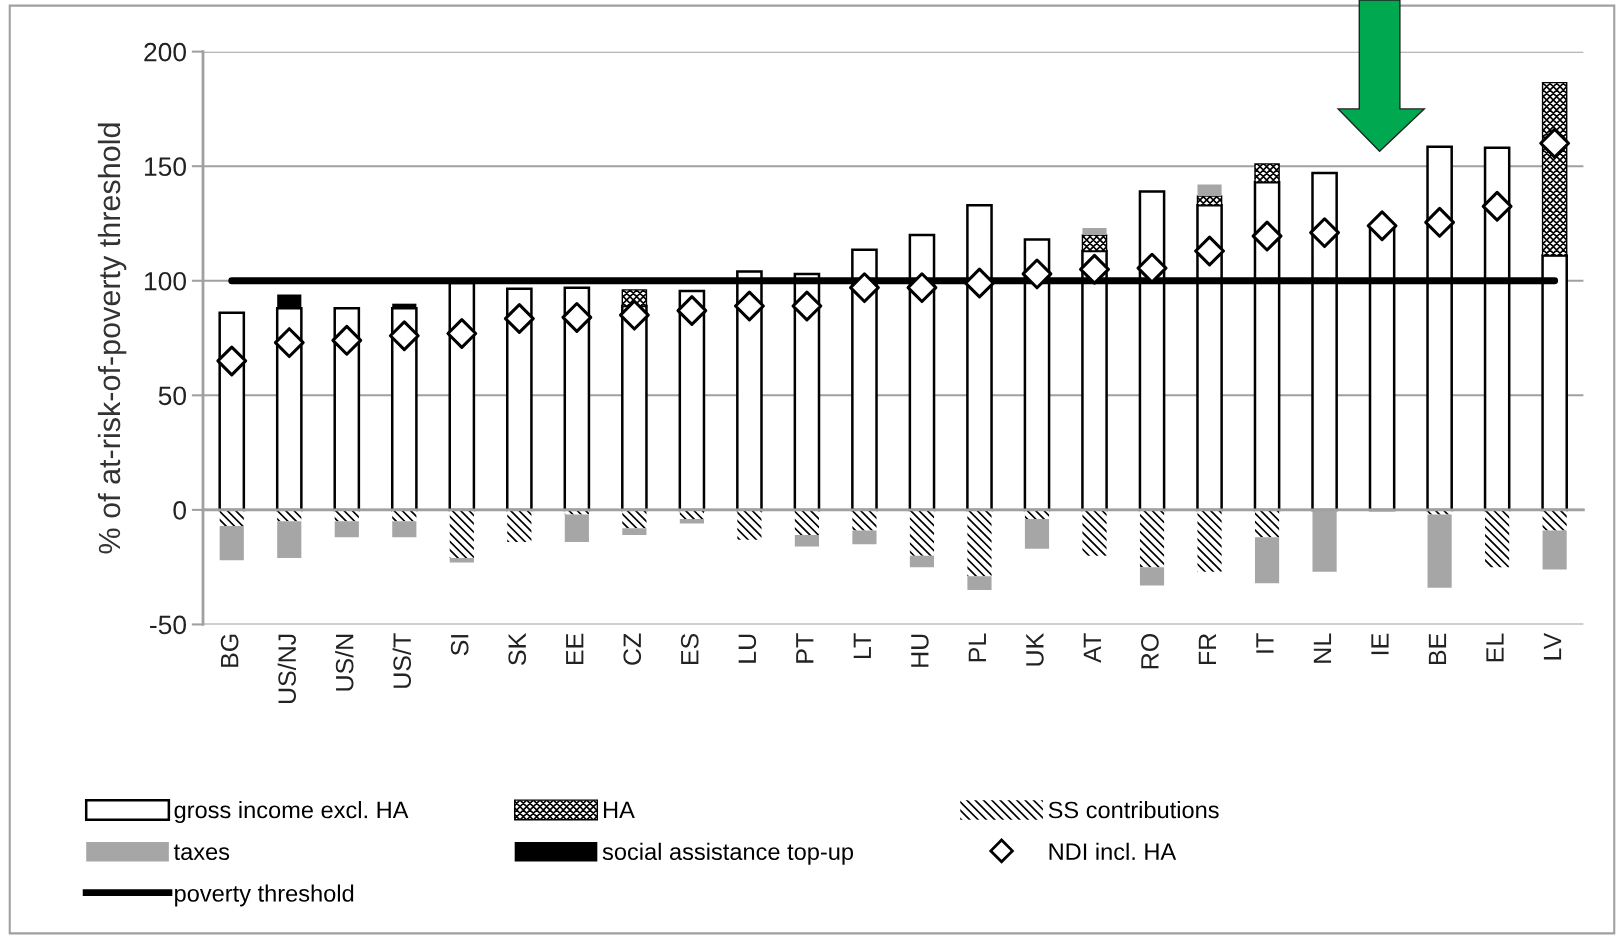  I want to click on x-tick-label: US/T, so click(402, 660).